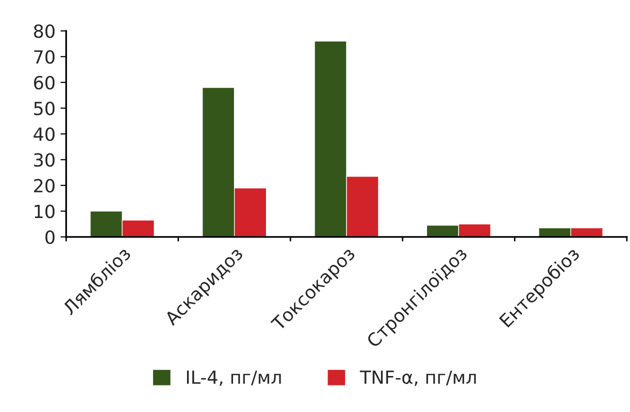 This screenshot has width=630, height=412. Describe the element at coordinates (44, 31) in the screenshot. I see `y-tick-label: 80` at that location.